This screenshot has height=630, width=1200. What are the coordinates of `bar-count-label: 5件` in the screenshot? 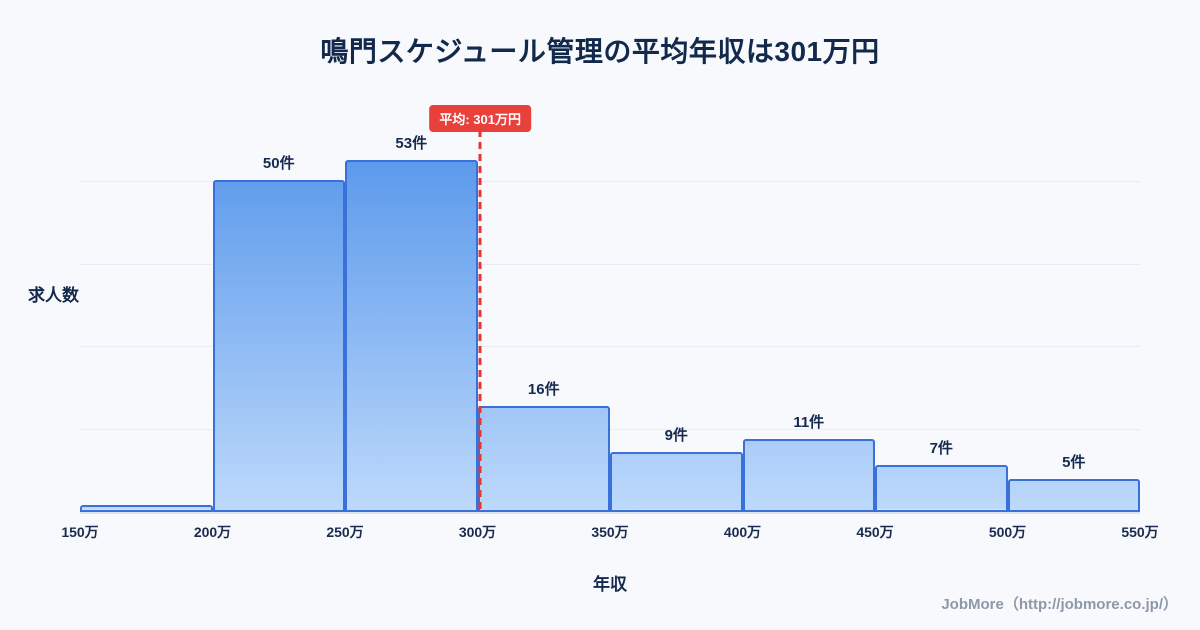 It's located at (1074, 462).